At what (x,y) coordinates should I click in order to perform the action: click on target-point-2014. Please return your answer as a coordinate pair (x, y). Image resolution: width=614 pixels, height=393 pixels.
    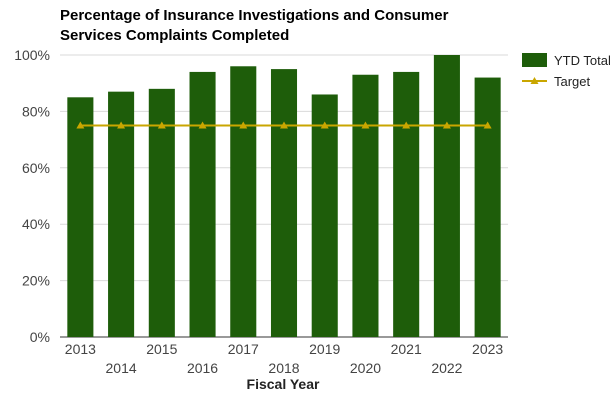
    Looking at the image, I should click on (121, 125).